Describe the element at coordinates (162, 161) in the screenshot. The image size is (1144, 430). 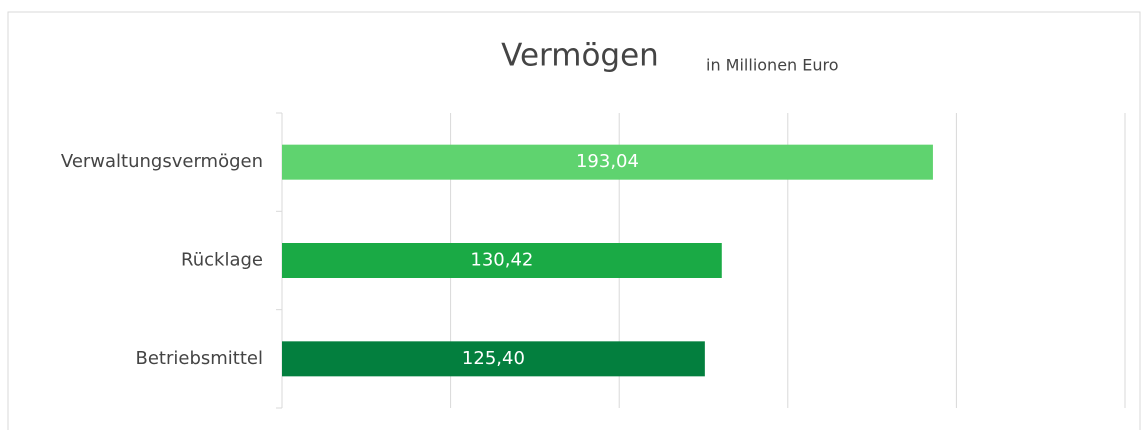
I see `y-tick-label: Verwaltungsvermögen` at that location.